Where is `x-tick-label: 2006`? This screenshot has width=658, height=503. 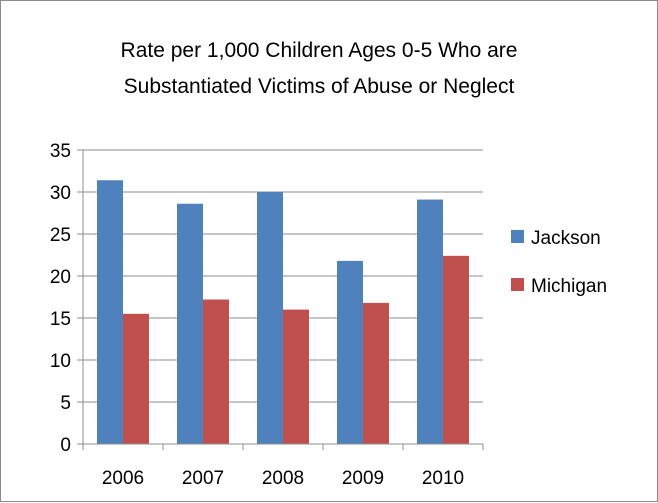 x-tick-label: 2006 is located at coordinates (123, 478).